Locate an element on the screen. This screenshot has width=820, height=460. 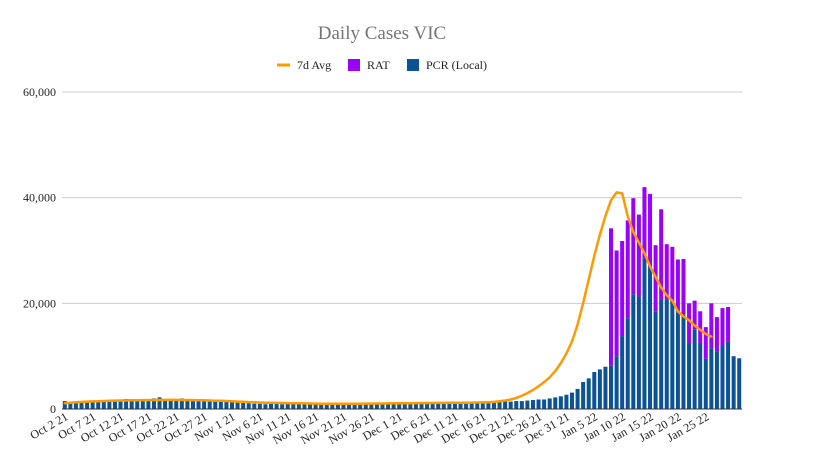
y-axis: 0 20,000 40,000 60,000 is located at coordinates (39, 250).